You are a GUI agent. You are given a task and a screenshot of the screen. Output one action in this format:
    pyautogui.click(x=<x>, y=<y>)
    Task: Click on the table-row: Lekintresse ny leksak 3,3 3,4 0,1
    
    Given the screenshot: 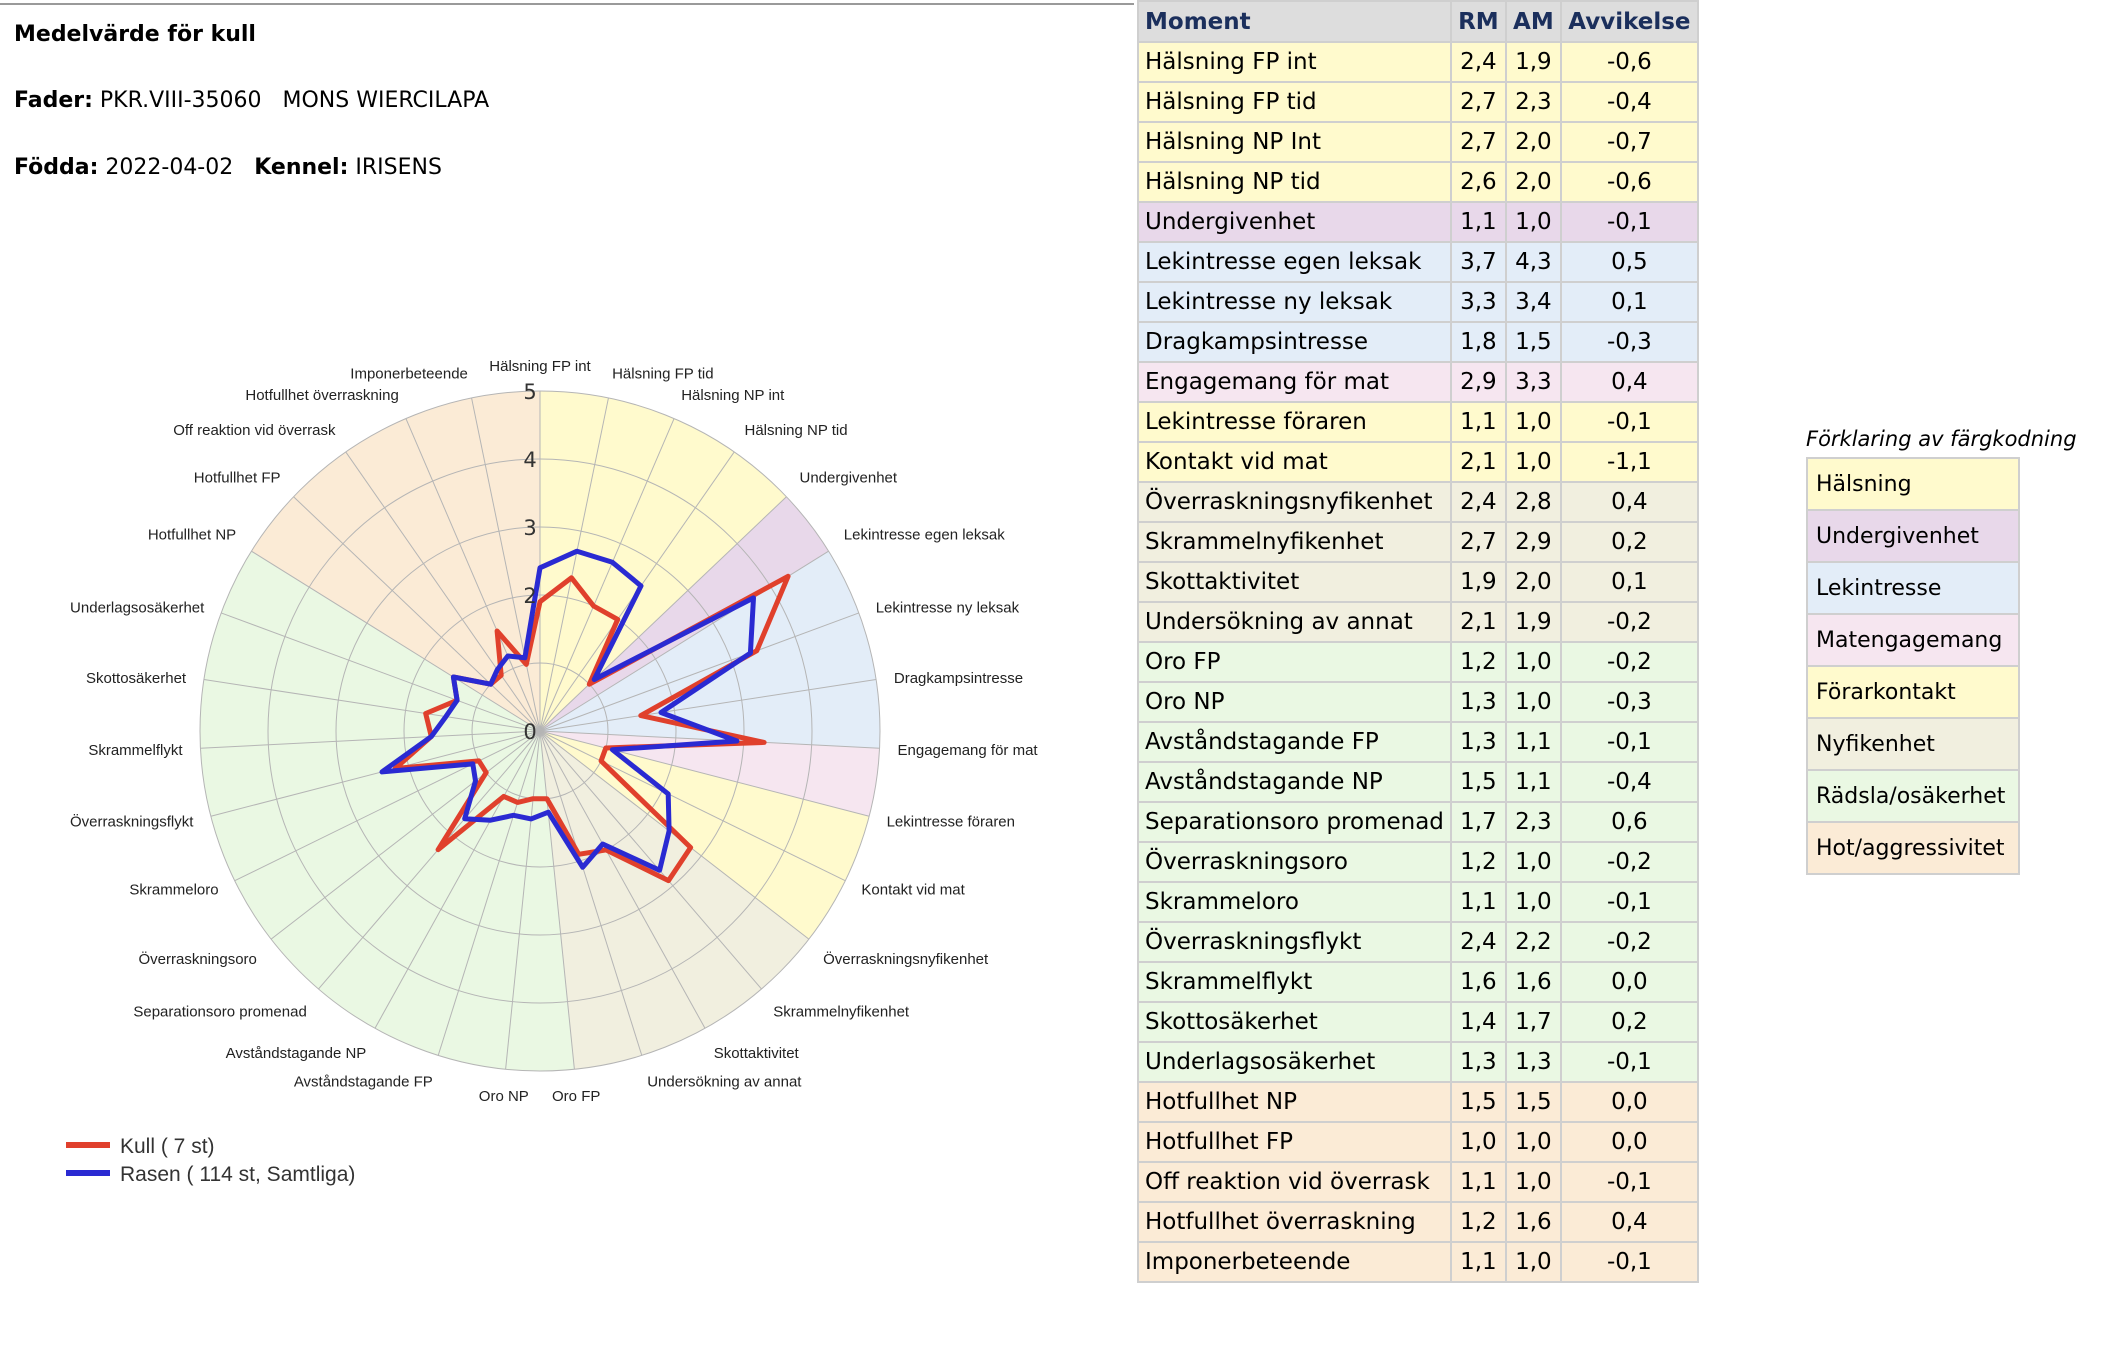 What is the action you would take?
    pyautogui.click(x=1418, y=302)
    